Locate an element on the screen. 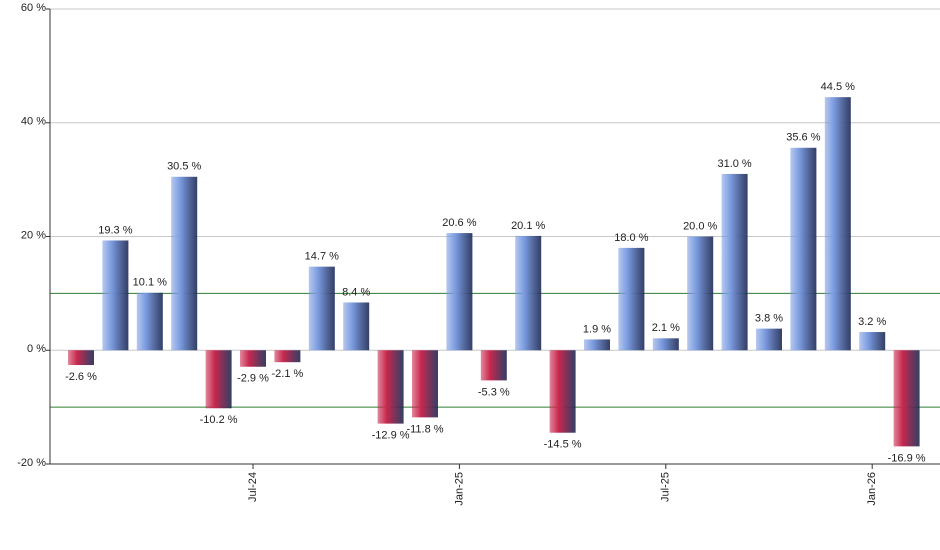  data-label: -10.2 % is located at coordinates (219, 420).